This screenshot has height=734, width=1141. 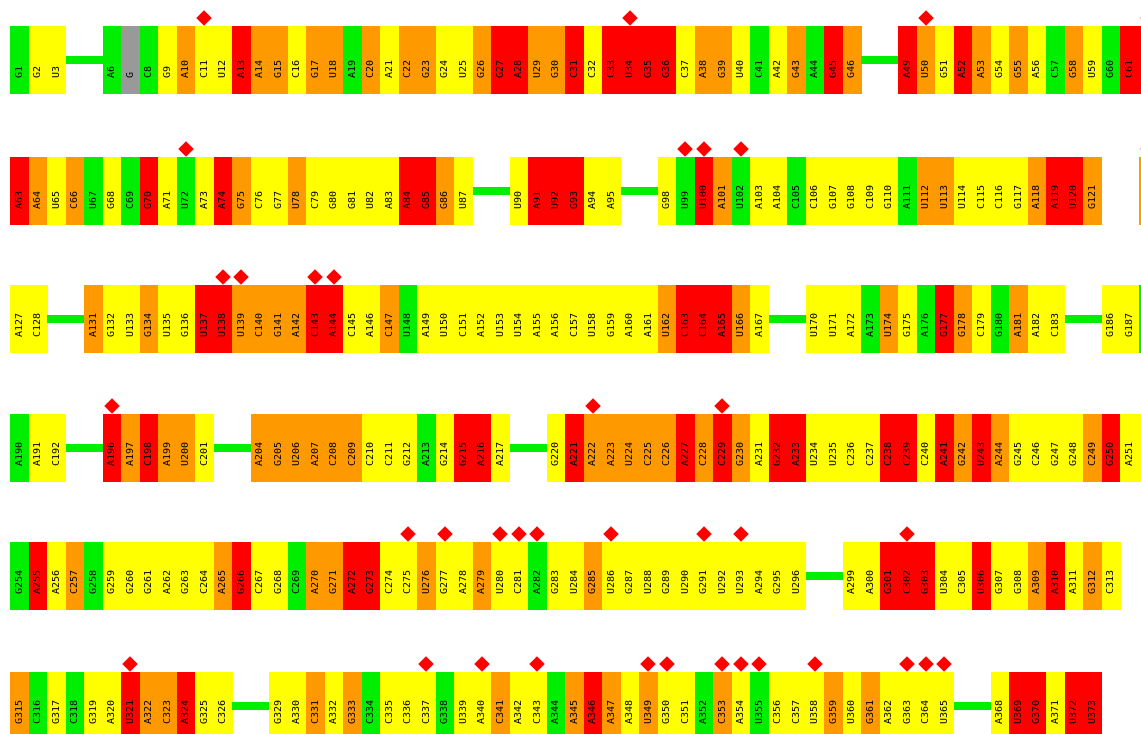 I want to click on nucleotide-label: A28, so click(x=519, y=68).